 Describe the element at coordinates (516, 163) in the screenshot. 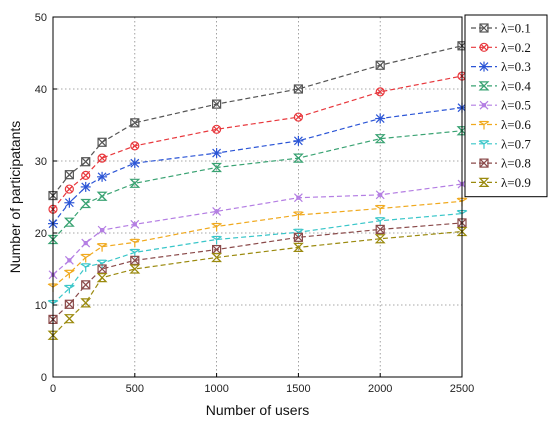

I see `legend-label: λ=0.8` at that location.